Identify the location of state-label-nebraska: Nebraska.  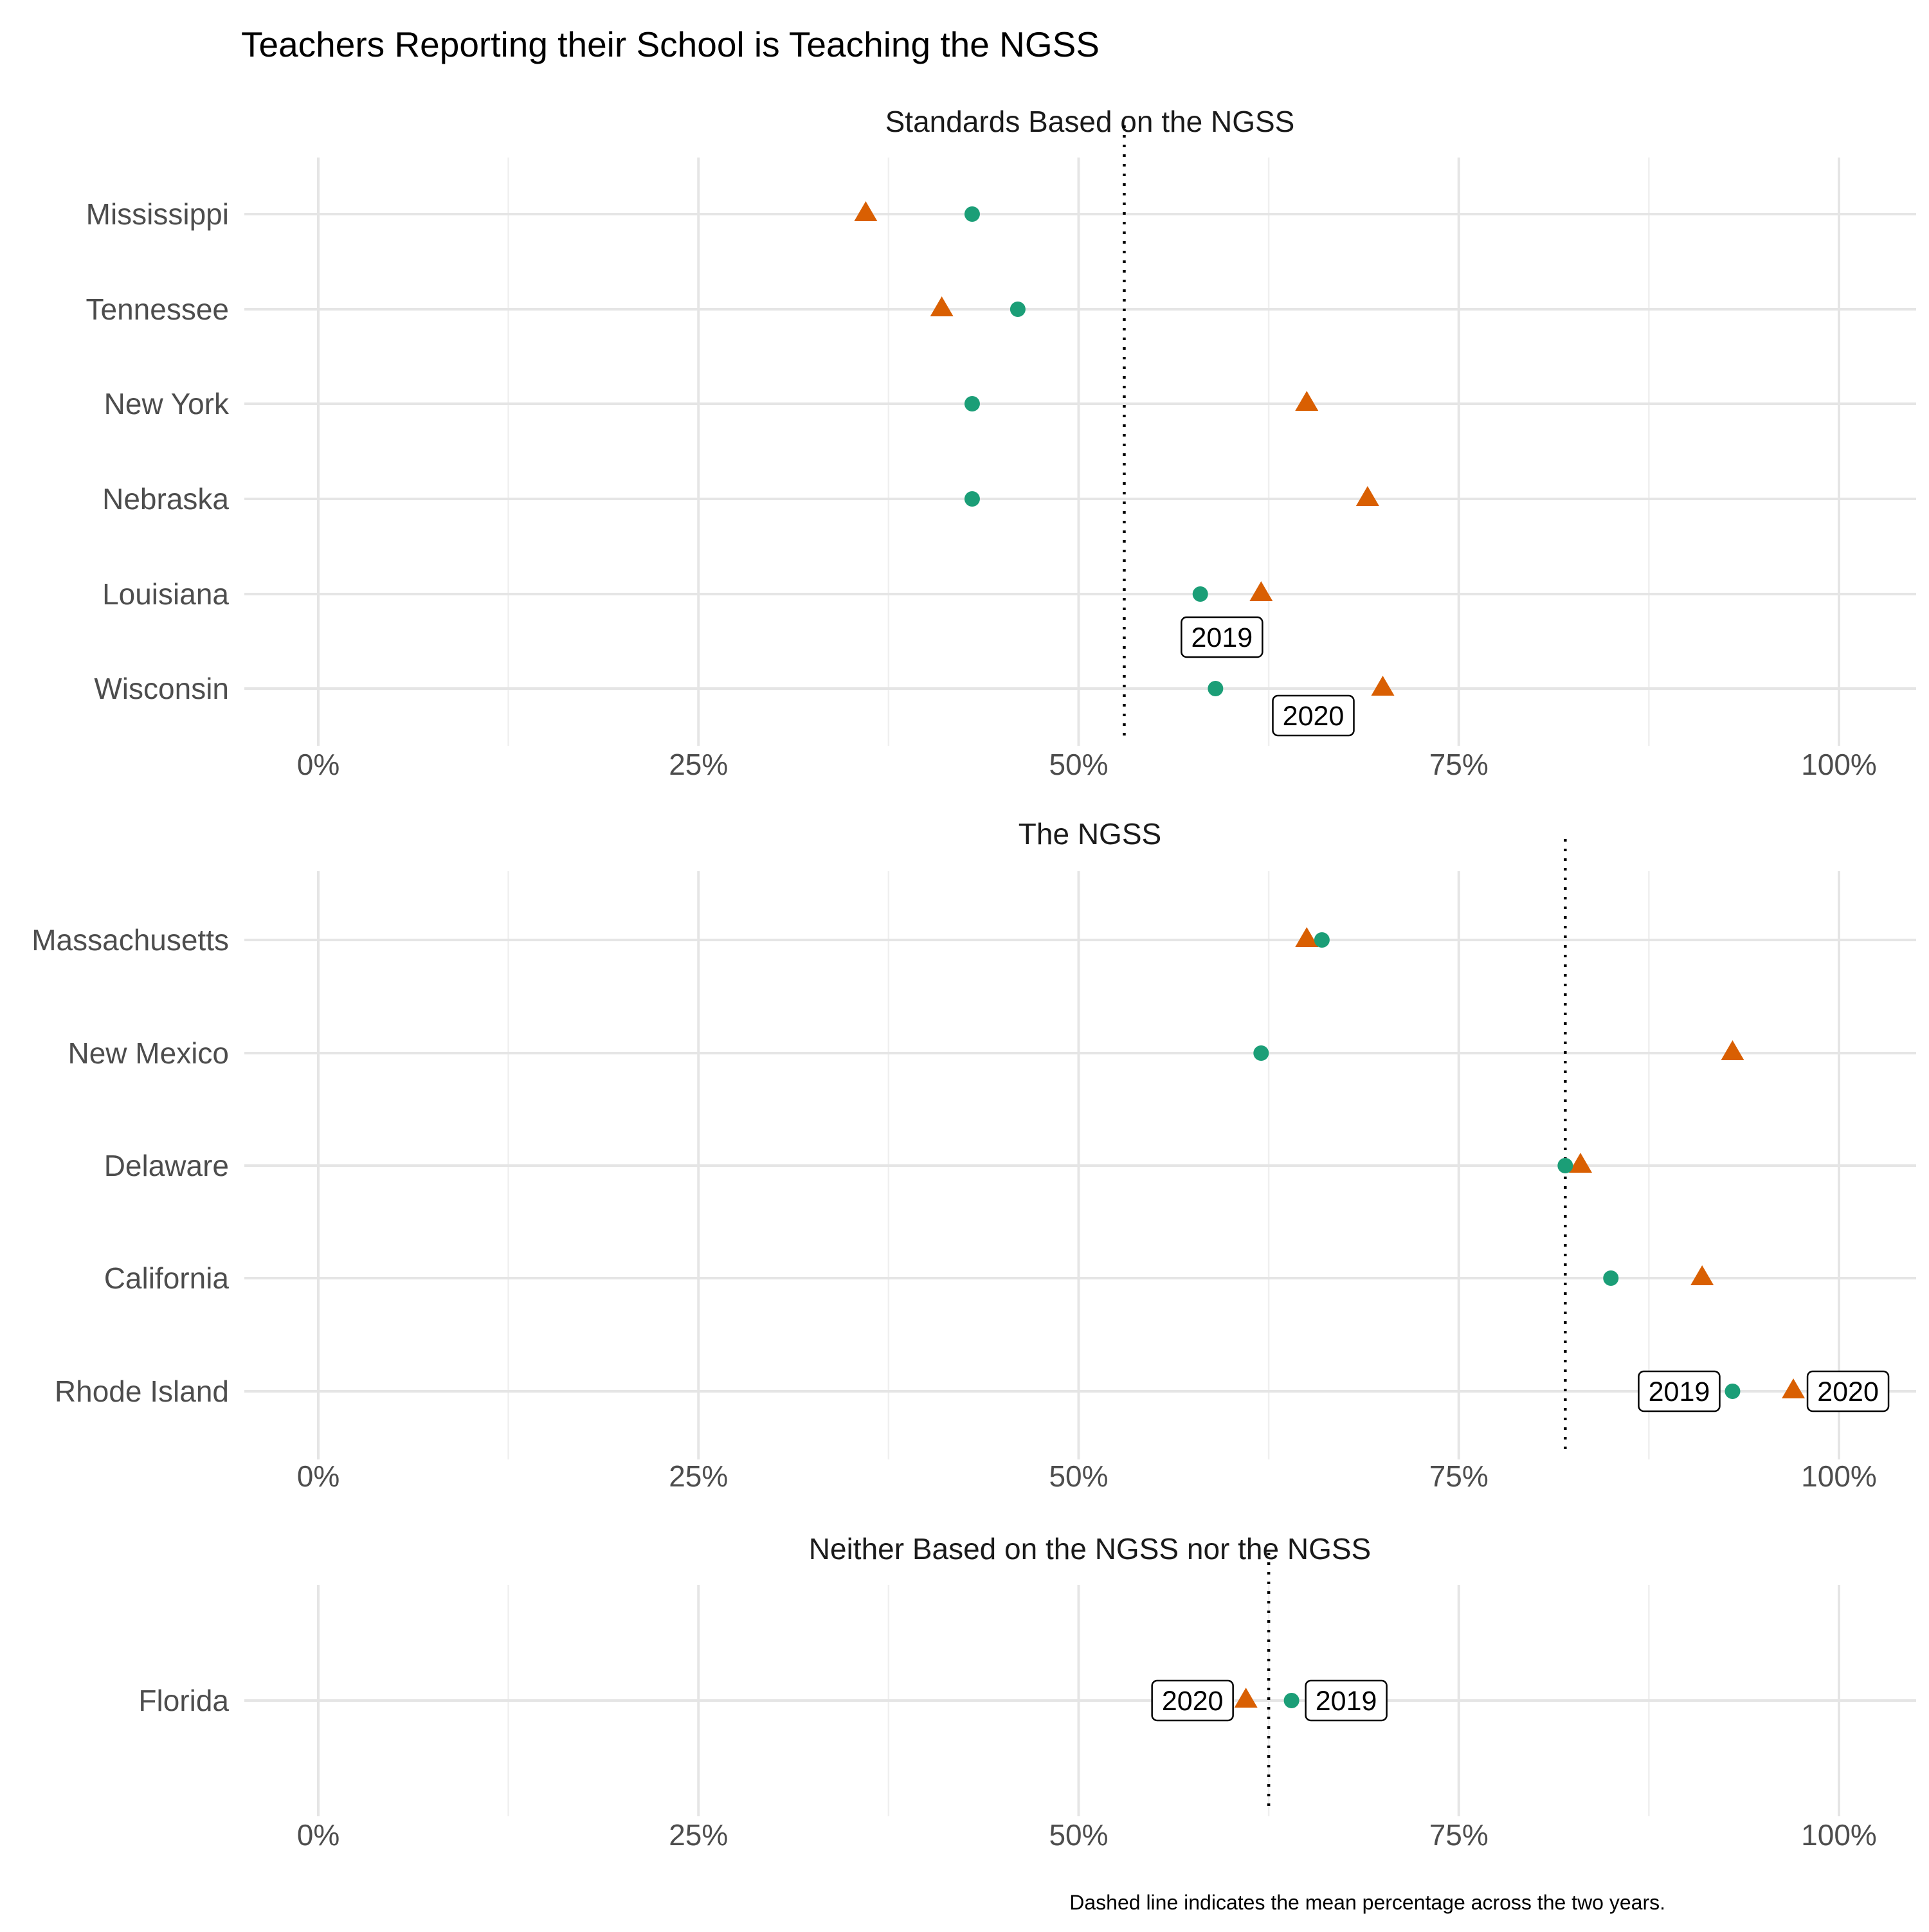
(165, 499).